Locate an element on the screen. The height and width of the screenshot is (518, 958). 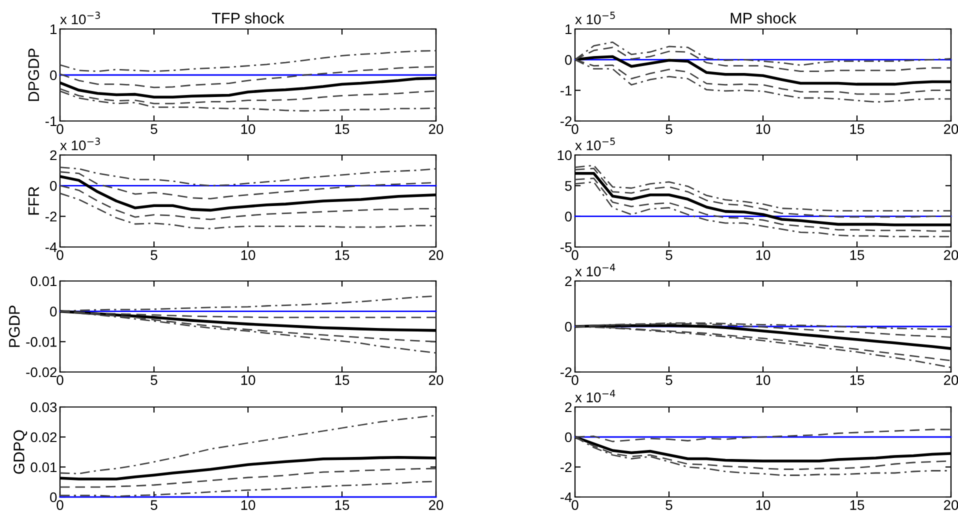
y-tick-label: 0.02 is located at coordinates (43, 437).